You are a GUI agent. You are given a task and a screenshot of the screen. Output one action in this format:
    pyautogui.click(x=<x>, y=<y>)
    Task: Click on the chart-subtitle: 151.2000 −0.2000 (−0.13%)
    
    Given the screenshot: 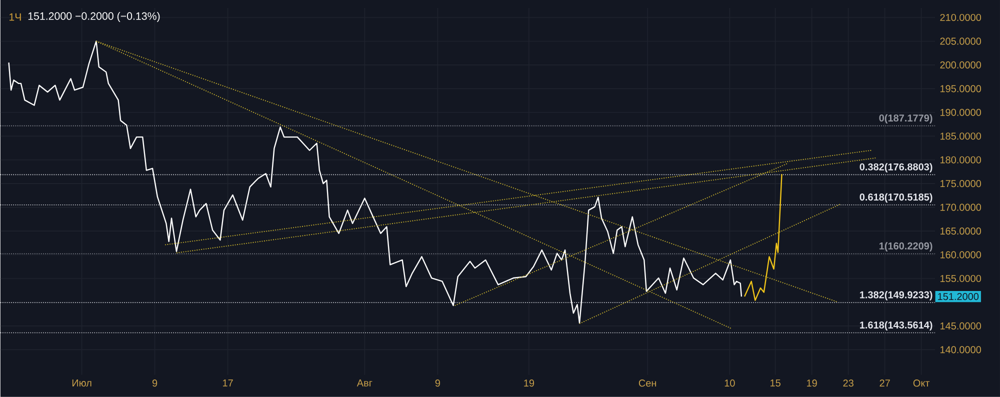 What is the action you would take?
    pyautogui.click(x=94, y=17)
    